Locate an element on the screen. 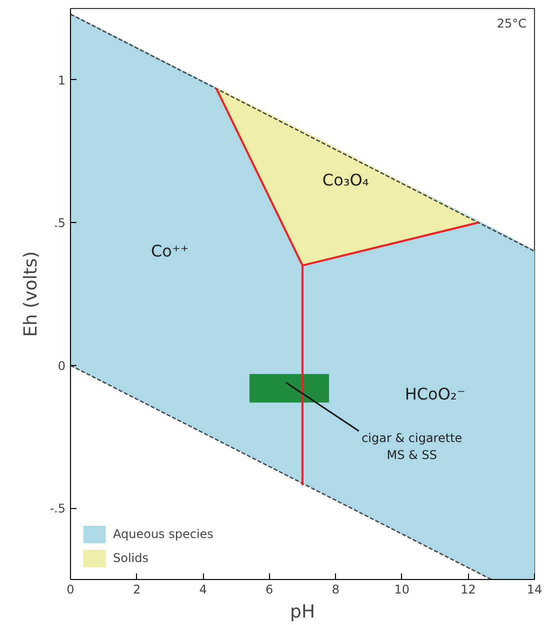  x-tick-label: 14 is located at coordinates (534, 589).